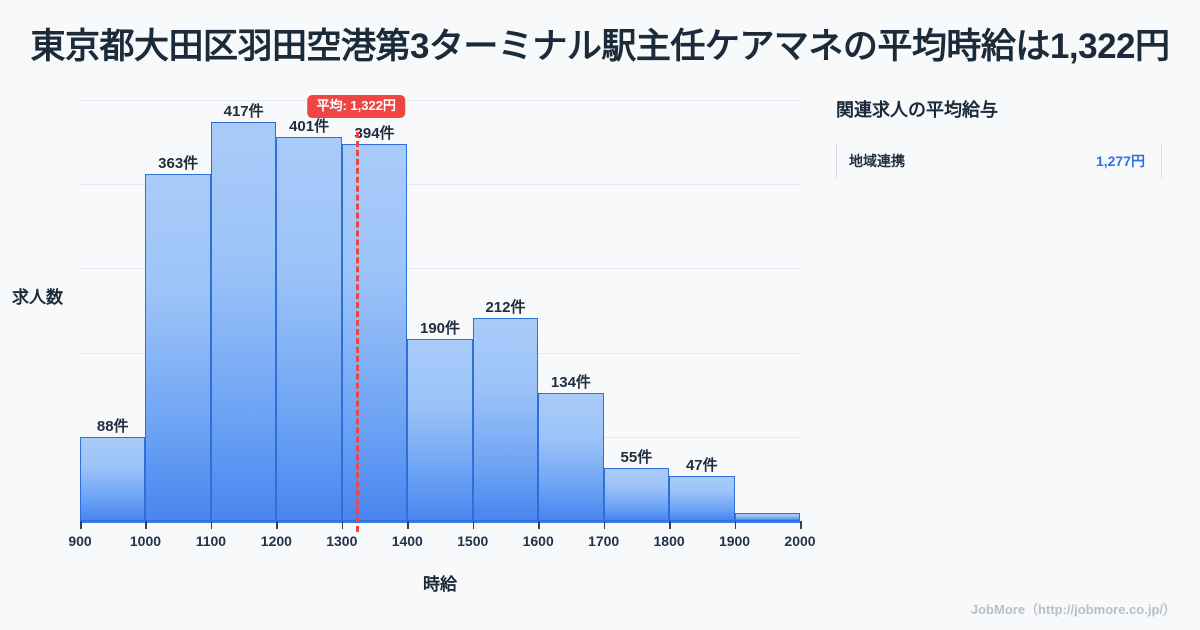  I want to click on x-axis-tick-label: 1200, so click(276, 541).